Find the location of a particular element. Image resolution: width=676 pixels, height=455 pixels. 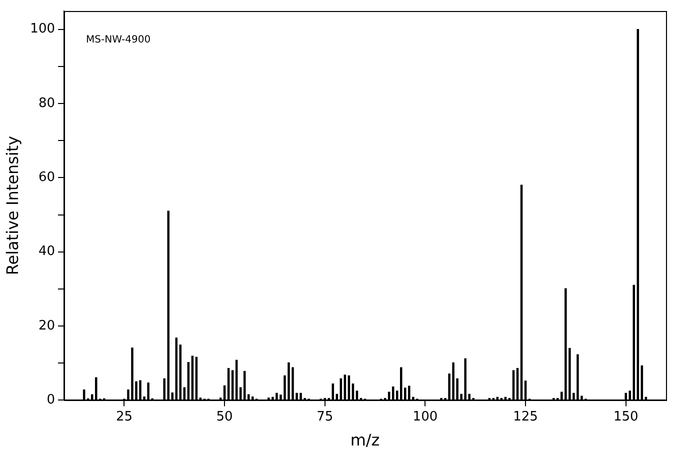

x-axis-title: m/z is located at coordinates (365, 440).